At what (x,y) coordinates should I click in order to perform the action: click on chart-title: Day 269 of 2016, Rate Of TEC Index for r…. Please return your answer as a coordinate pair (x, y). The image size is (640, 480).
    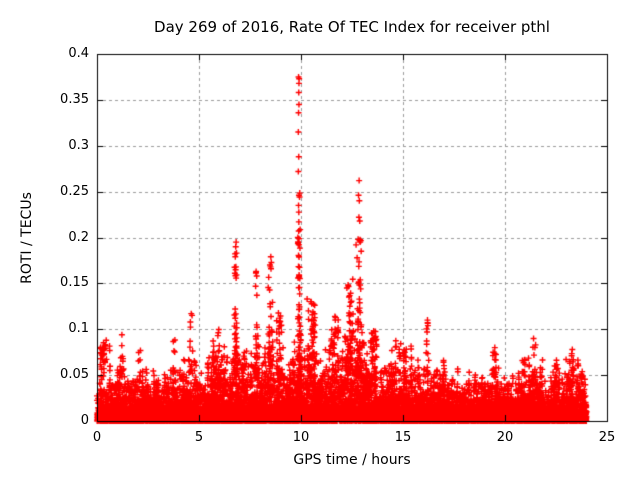
    Looking at the image, I should click on (352, 27).